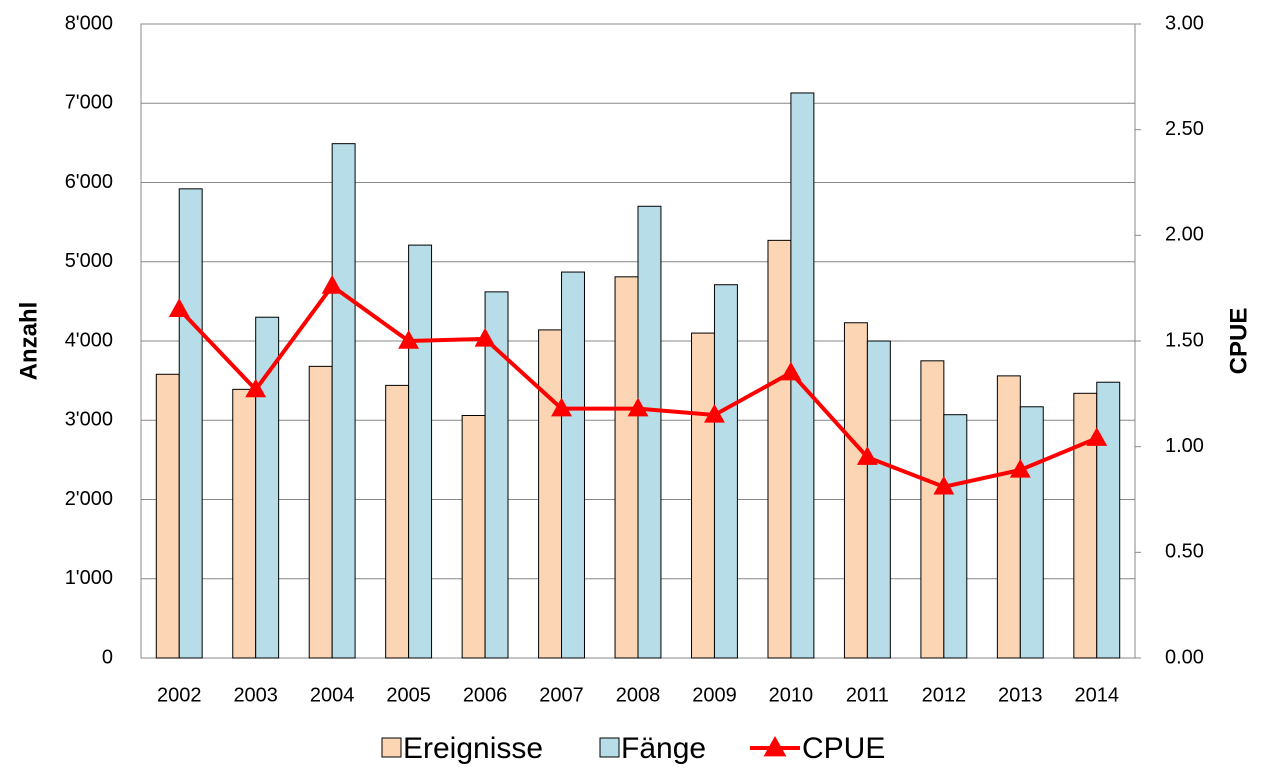  What do you see at coordinates (1184, 552) in the screenshot?
I see `y2-tick-label: 0.50` at bounding box center [1184, 552].